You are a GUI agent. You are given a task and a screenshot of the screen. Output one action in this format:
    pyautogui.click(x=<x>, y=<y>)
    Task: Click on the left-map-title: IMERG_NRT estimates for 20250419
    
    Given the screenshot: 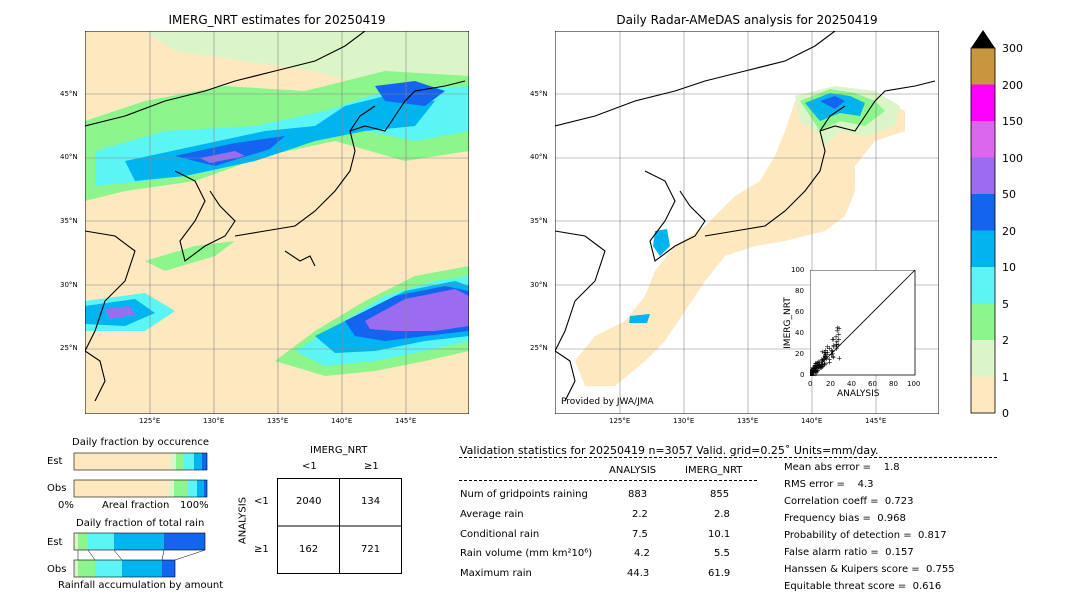 What is the action you would take?
    pyautogui.click(x=277, y=20)
    